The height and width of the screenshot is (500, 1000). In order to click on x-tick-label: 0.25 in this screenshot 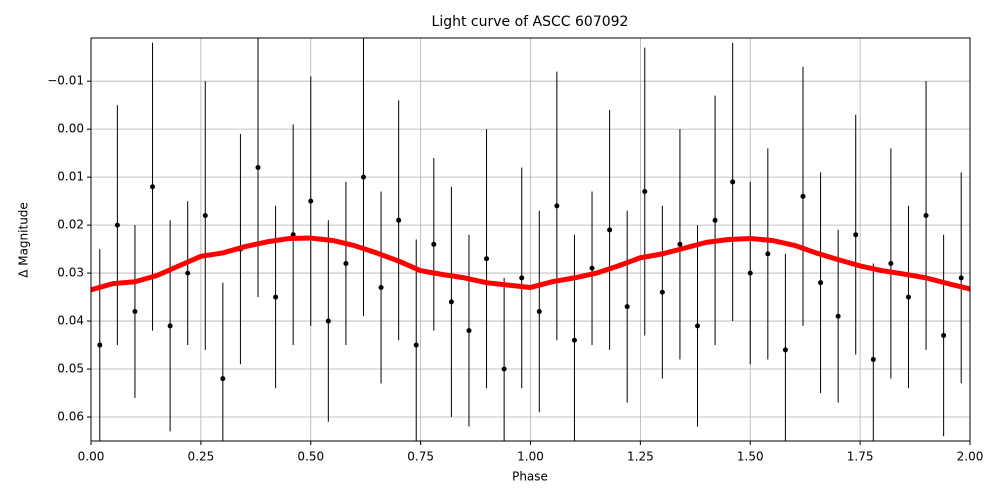, I will do `click(201, 457)`.